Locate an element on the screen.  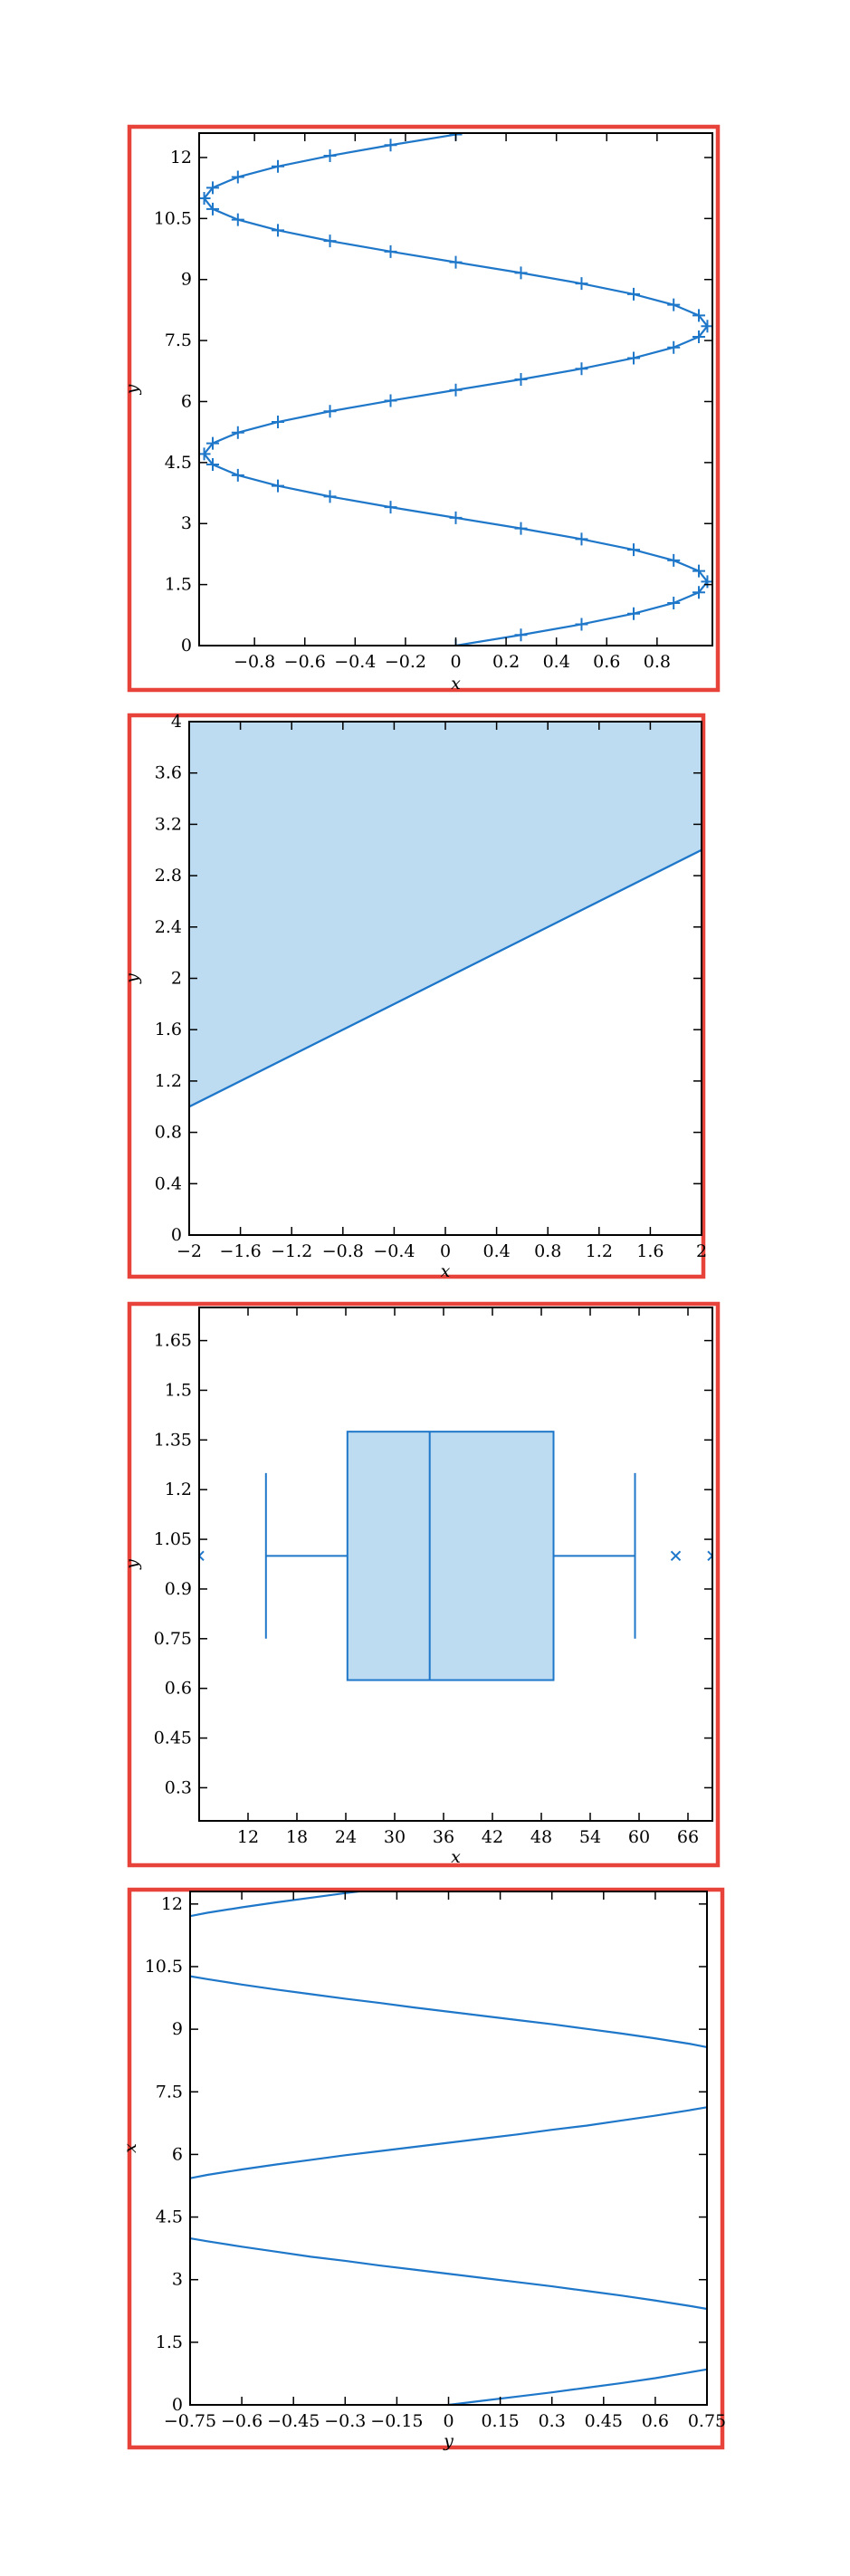
box-iqr is located at coordinates (450, 1556).